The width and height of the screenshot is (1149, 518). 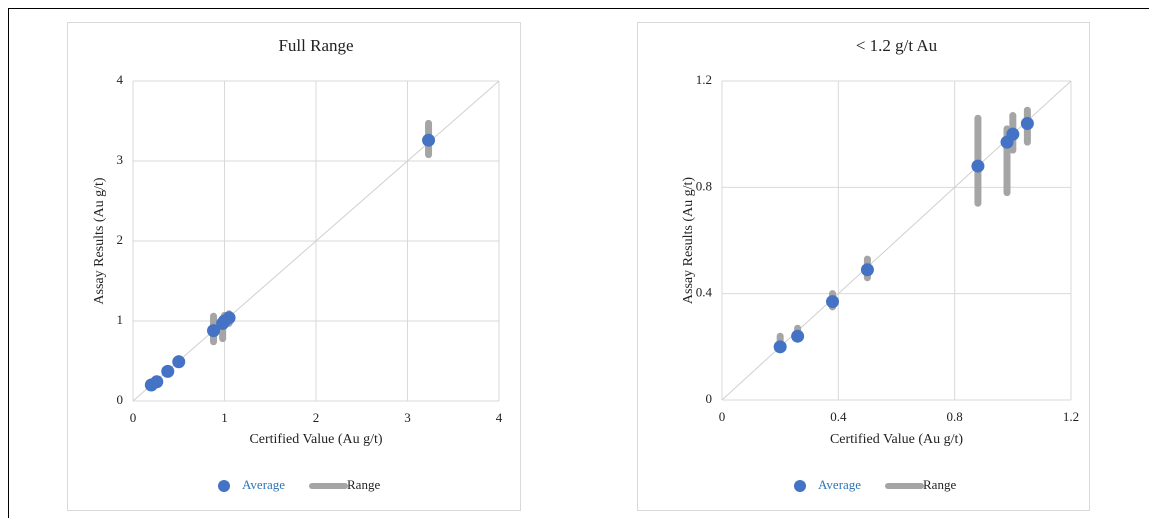 What do you see at coordinates (704, 292) in the screenshot?
I see `y-tick-label: 0.4` at bounding box center [704, 292].